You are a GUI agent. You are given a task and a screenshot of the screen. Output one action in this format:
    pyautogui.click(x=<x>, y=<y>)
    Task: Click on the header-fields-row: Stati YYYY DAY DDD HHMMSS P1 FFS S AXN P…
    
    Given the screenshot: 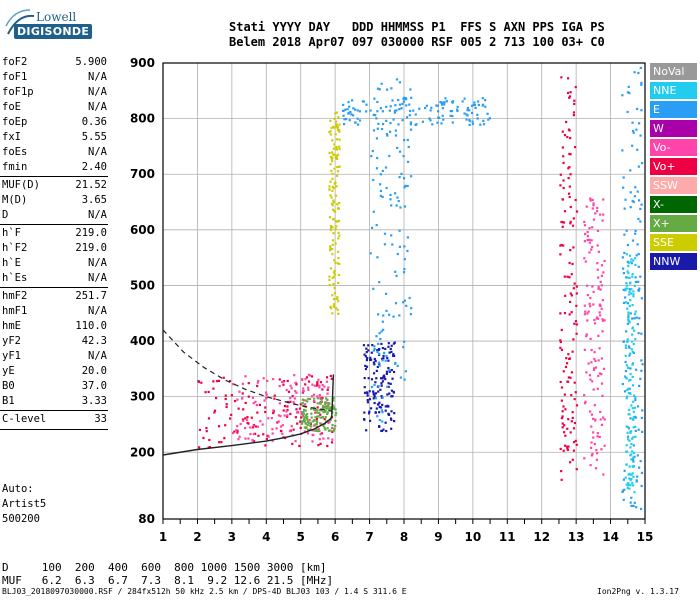 What is the action you would take?
    pyautogui.click(x=417, y=27)
    